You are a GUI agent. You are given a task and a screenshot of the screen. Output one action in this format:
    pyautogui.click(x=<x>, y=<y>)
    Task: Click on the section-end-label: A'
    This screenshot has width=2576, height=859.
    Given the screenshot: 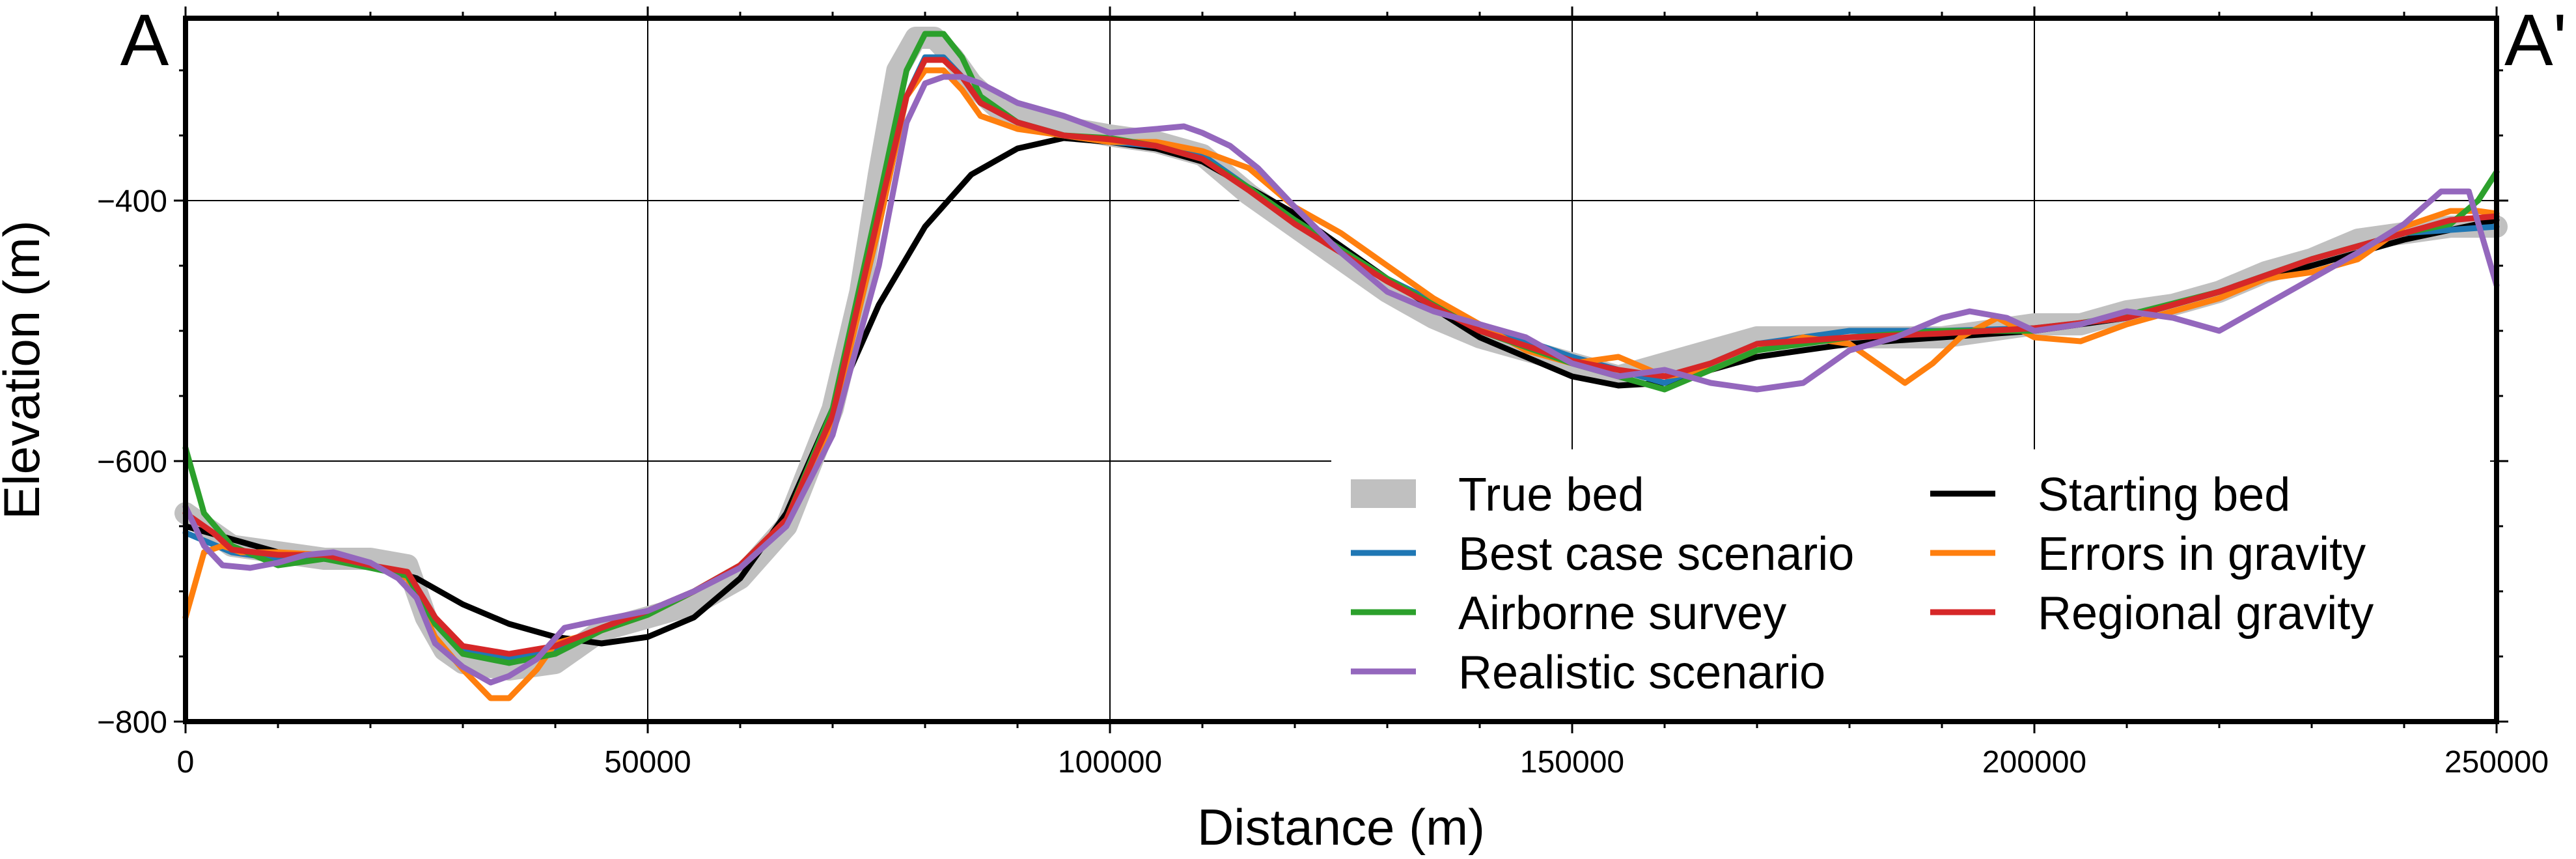 What is the action you would take?
    pyautogui.click(x=2535, y=40)
    